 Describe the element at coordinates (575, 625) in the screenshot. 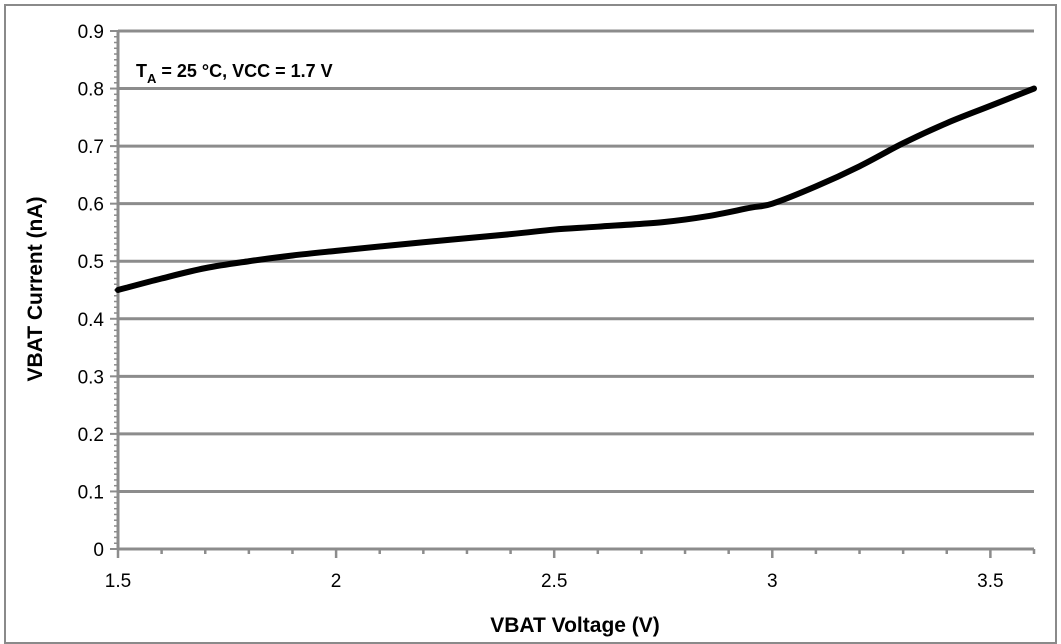

I see `x-axis-title: VBAT Voltage (V)` at that location.